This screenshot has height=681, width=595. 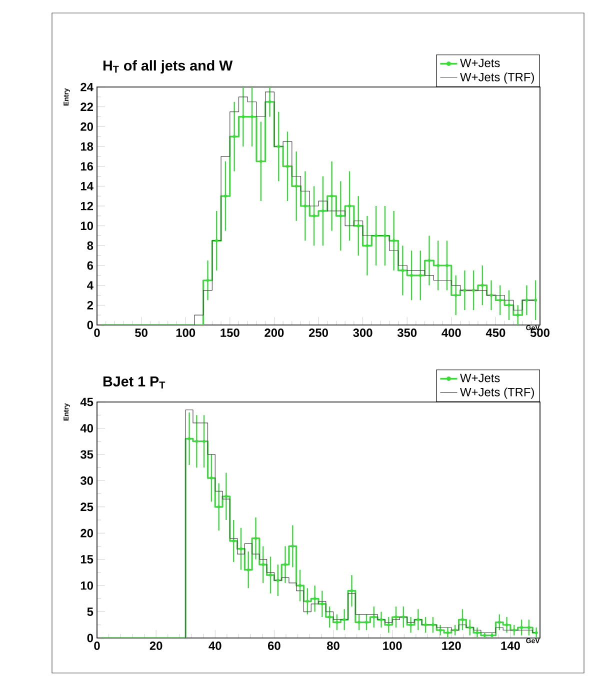 What do you see at coordinates (86, 428) in the screenshot?
I see `y-tick-label: 40` at bounding box center [86, 428].